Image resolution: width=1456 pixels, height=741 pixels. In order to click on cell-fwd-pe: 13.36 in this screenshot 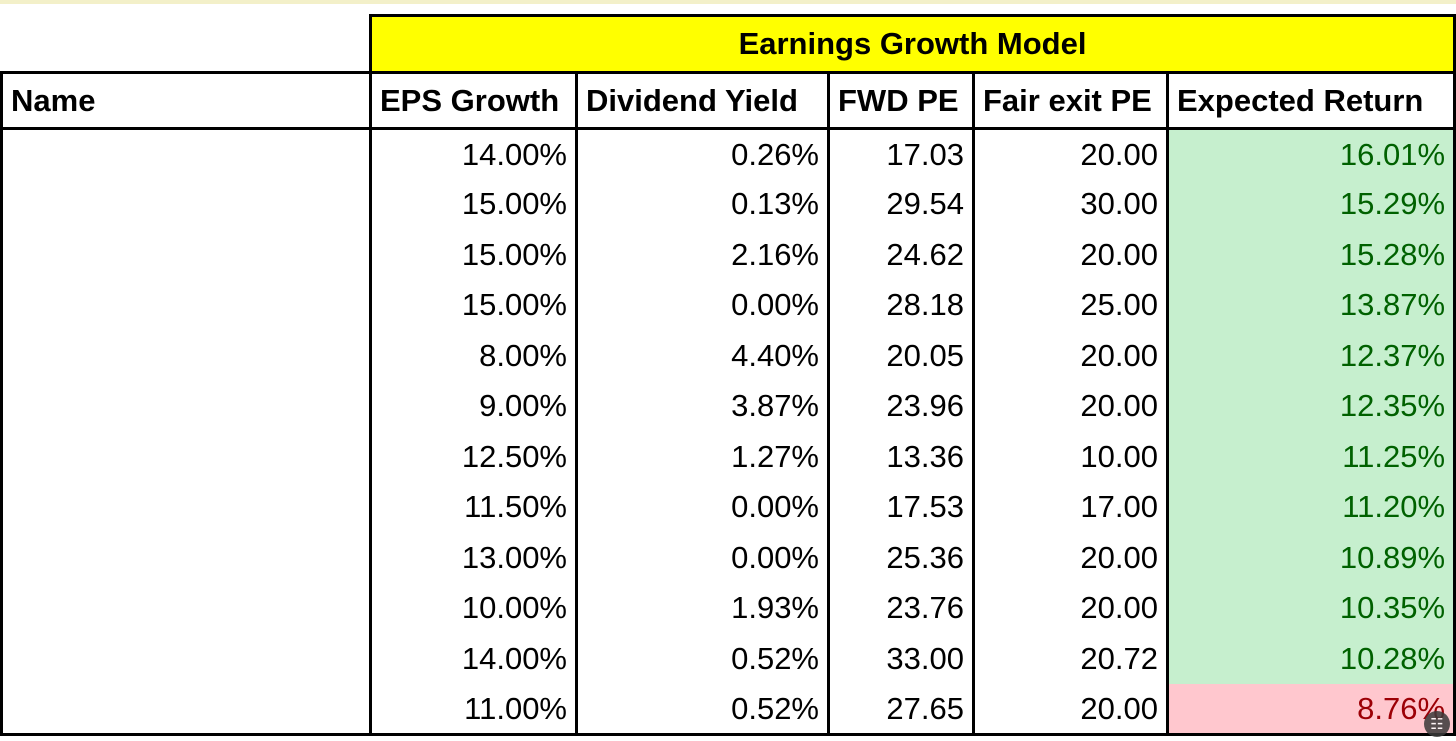, I will do `click(901, 456)`.